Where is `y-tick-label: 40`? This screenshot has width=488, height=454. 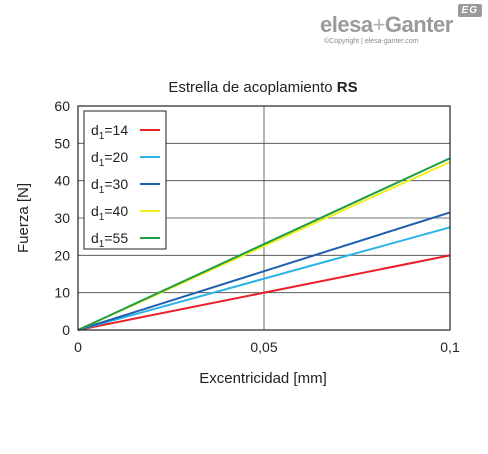
y-tick-label: 40 is located at coordinates (62, 181).